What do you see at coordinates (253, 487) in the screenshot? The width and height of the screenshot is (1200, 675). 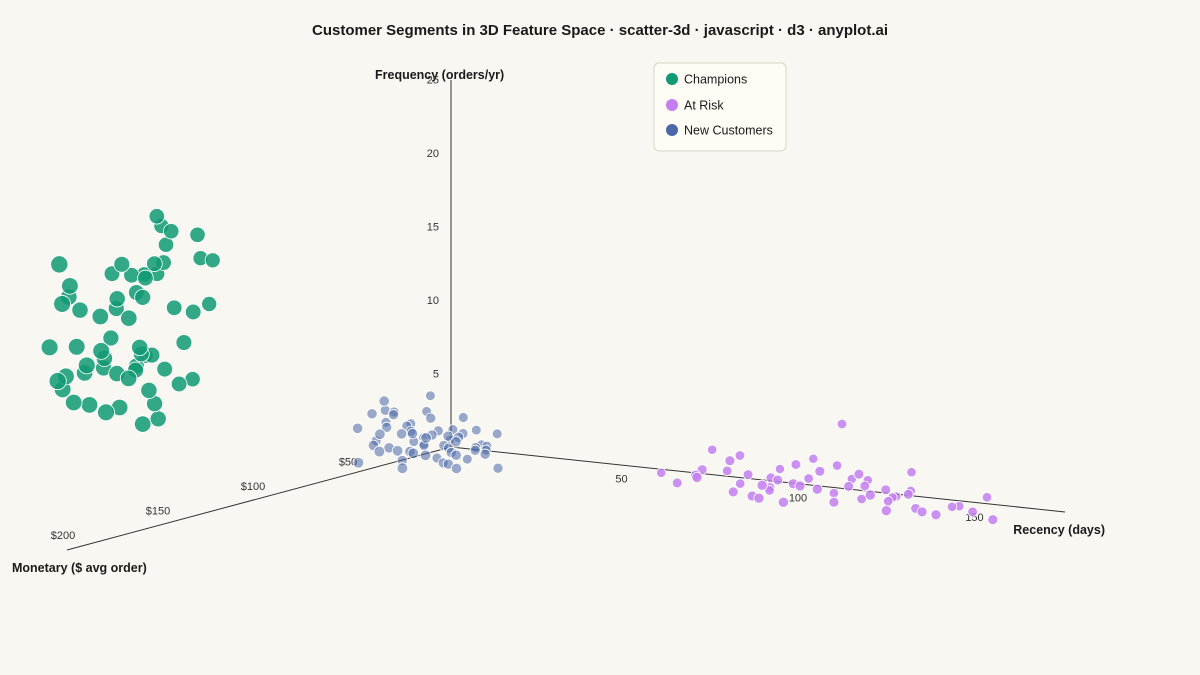 I see `y-tick-label: $100` at bounding box center [253, 487].